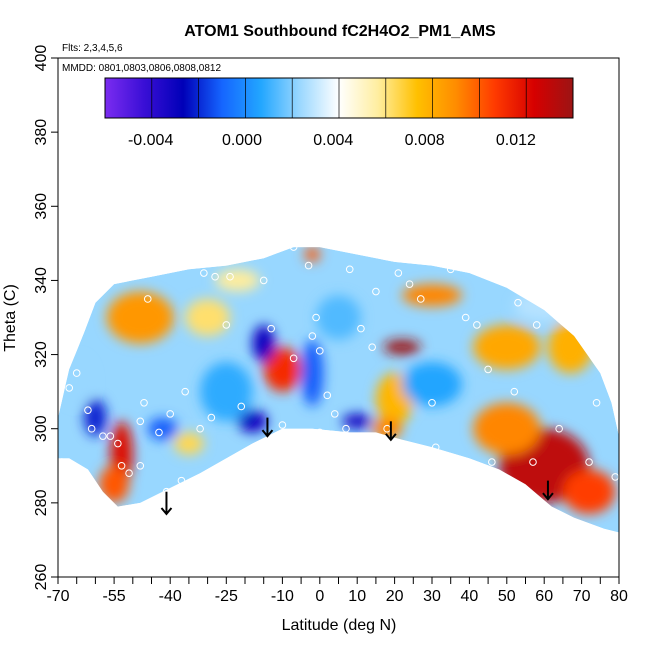  What do you see at coordinates (544, 596) in the screenshot?
I see `x-tick-label: 60` at bounding box center [544, 596].